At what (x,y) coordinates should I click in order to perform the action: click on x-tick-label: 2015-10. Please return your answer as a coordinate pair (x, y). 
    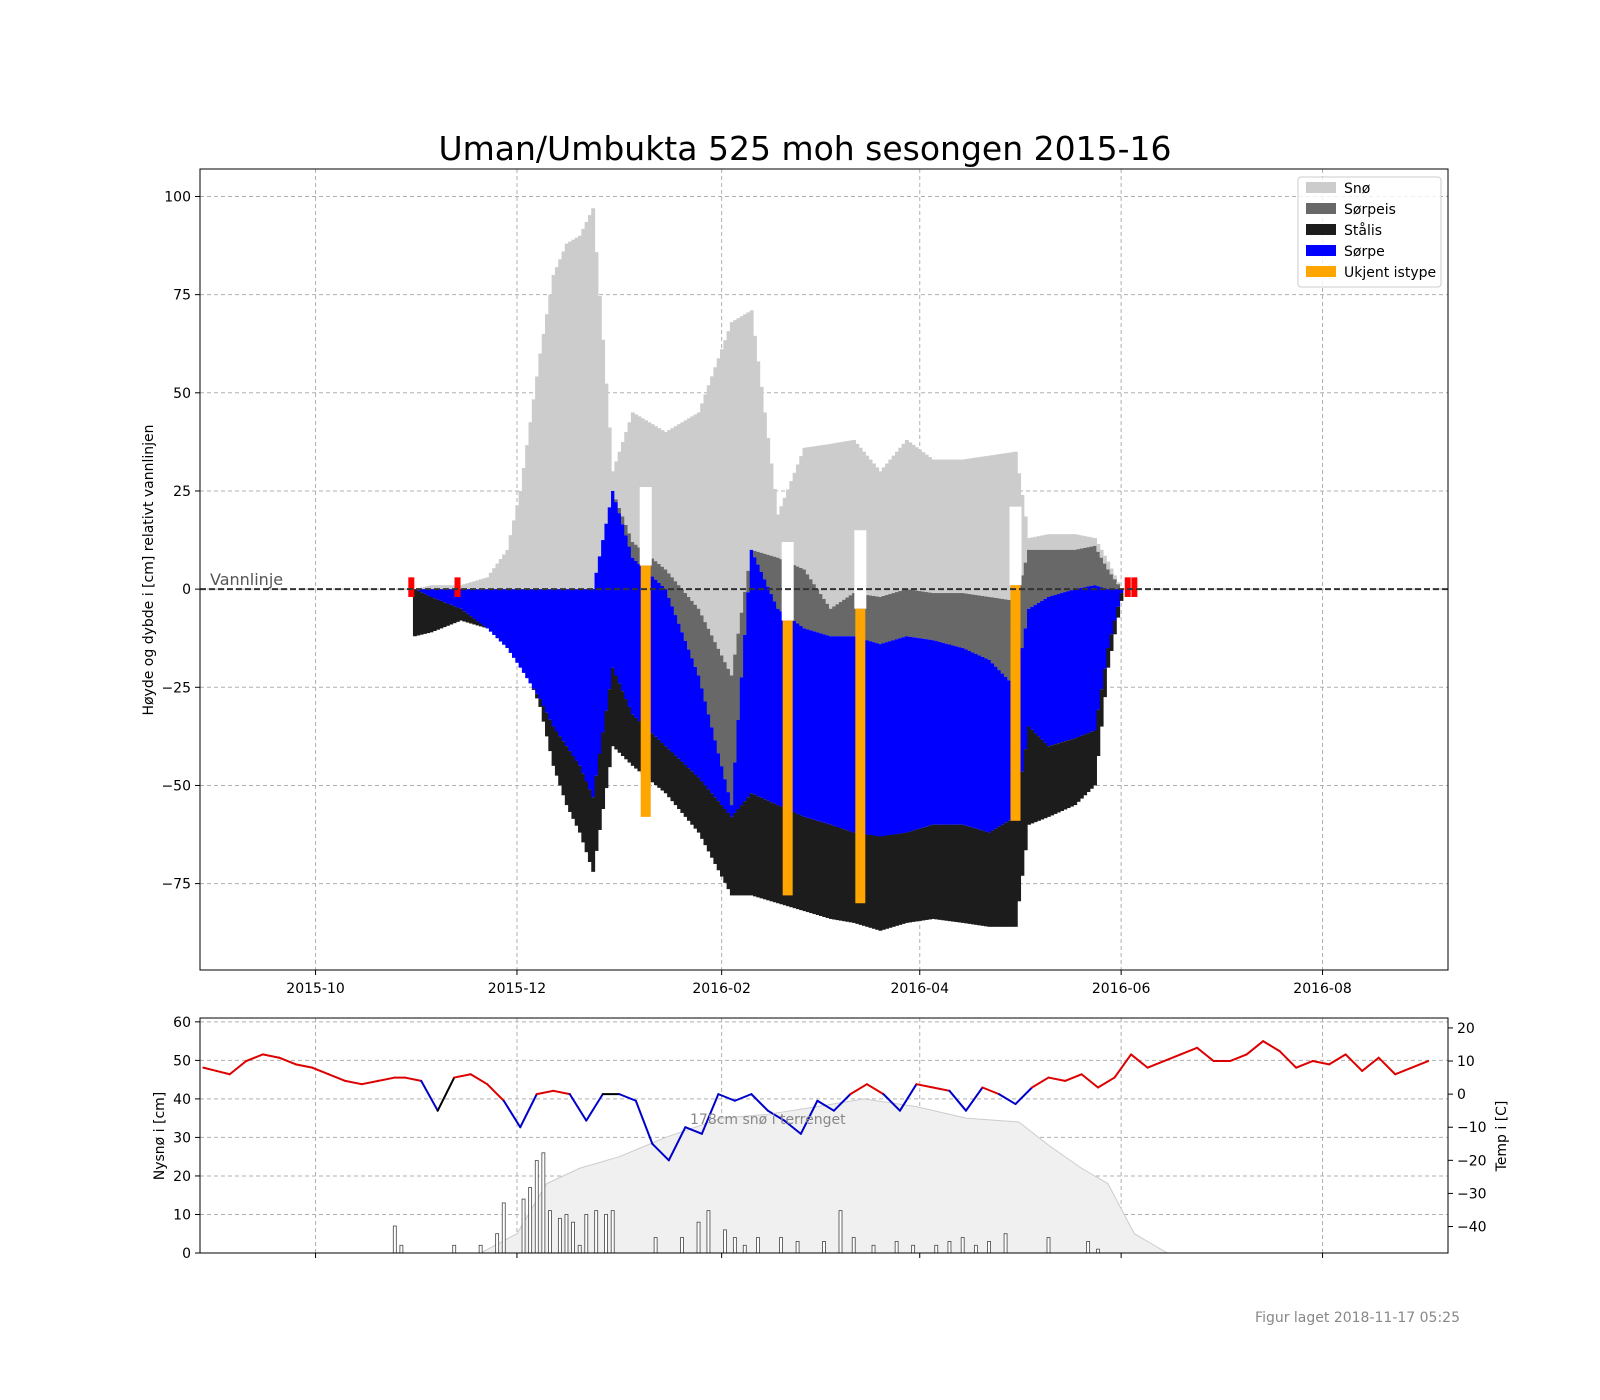
    Looking at the image, I should click on (315, 989).